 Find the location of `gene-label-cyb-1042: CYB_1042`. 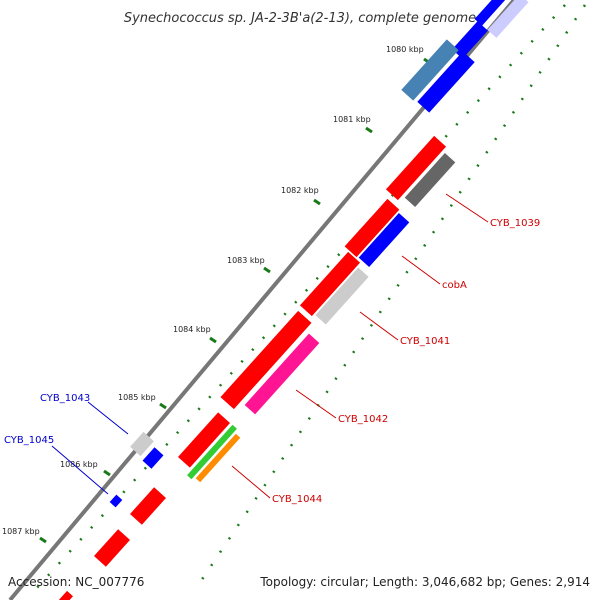

gene-label-cyb-1042: CYB_1042 is located at coordinates (363, 419).